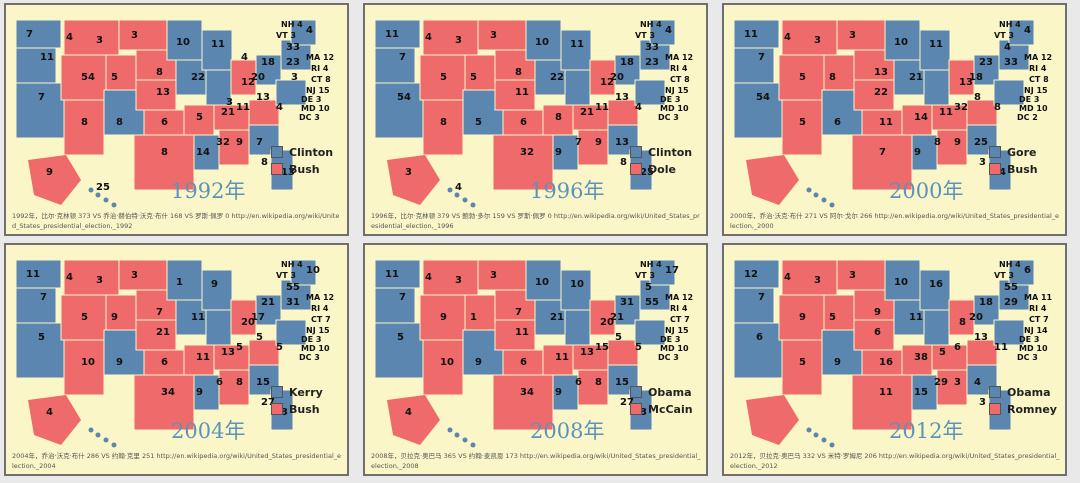 The image size is (1080, 483). I want to click on electoral-vote-label: 54, so click(404, 97).